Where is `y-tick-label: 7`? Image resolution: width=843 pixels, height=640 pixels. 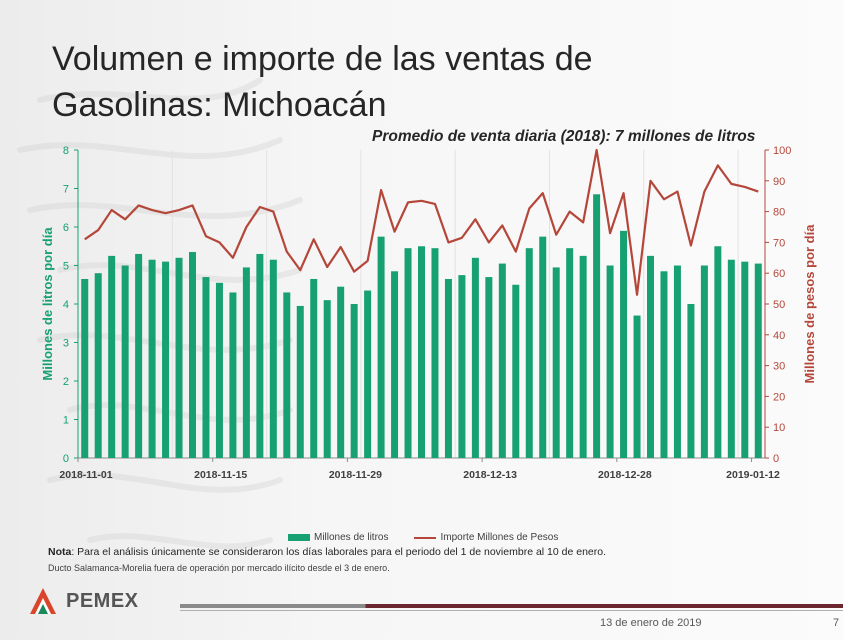 y-tick-label: 7 is located at coordinates (66, 190).